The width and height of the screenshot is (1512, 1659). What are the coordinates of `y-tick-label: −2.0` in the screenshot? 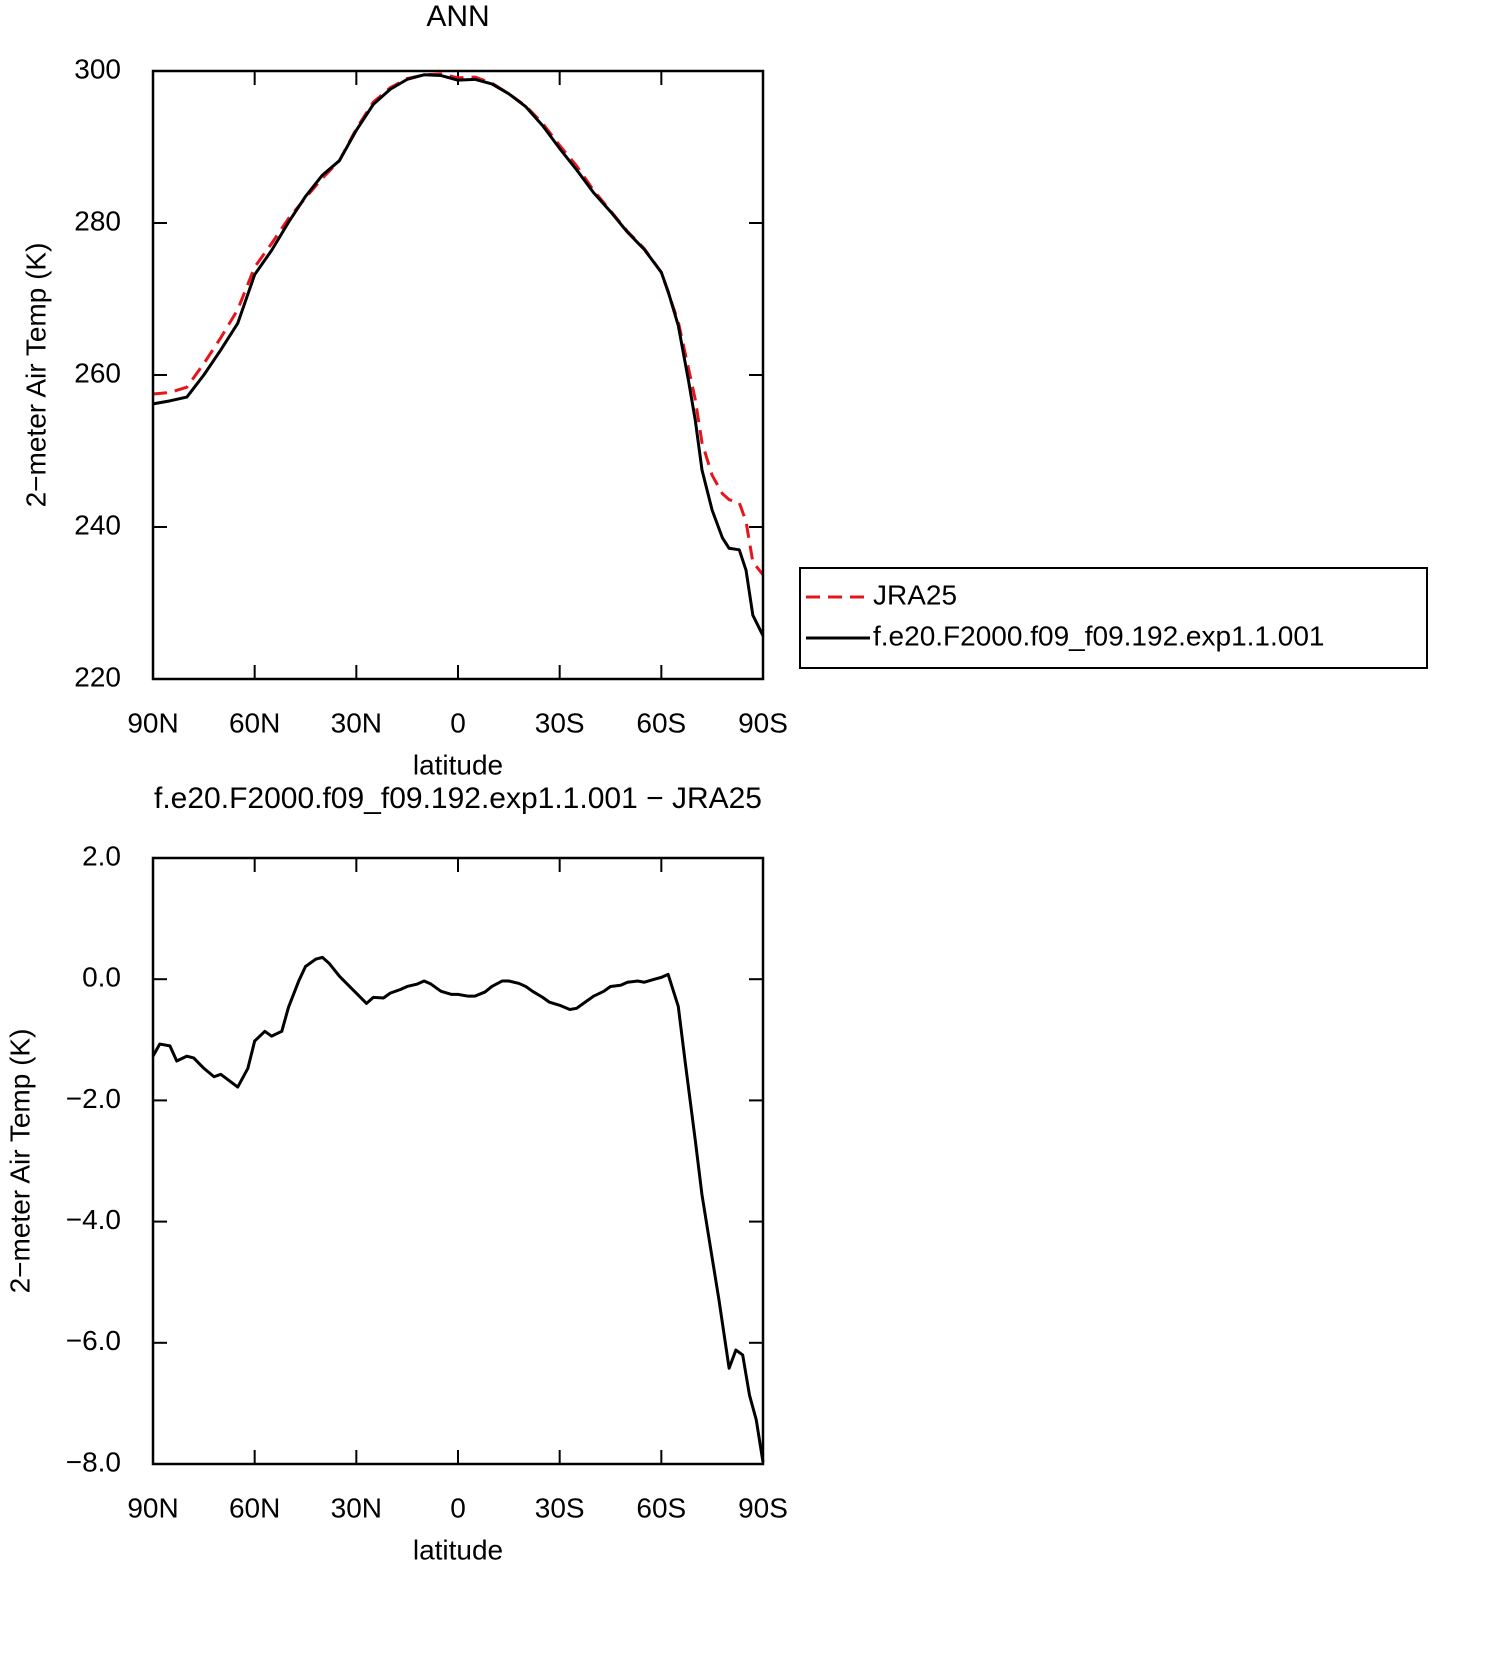 It's located at (93, 1098).